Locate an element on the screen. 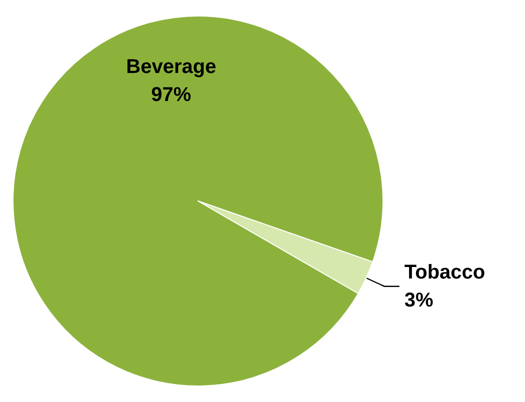 This screenshot has width=525, height=402. slice-label: Tobacco is located at coordinates (445, 272).